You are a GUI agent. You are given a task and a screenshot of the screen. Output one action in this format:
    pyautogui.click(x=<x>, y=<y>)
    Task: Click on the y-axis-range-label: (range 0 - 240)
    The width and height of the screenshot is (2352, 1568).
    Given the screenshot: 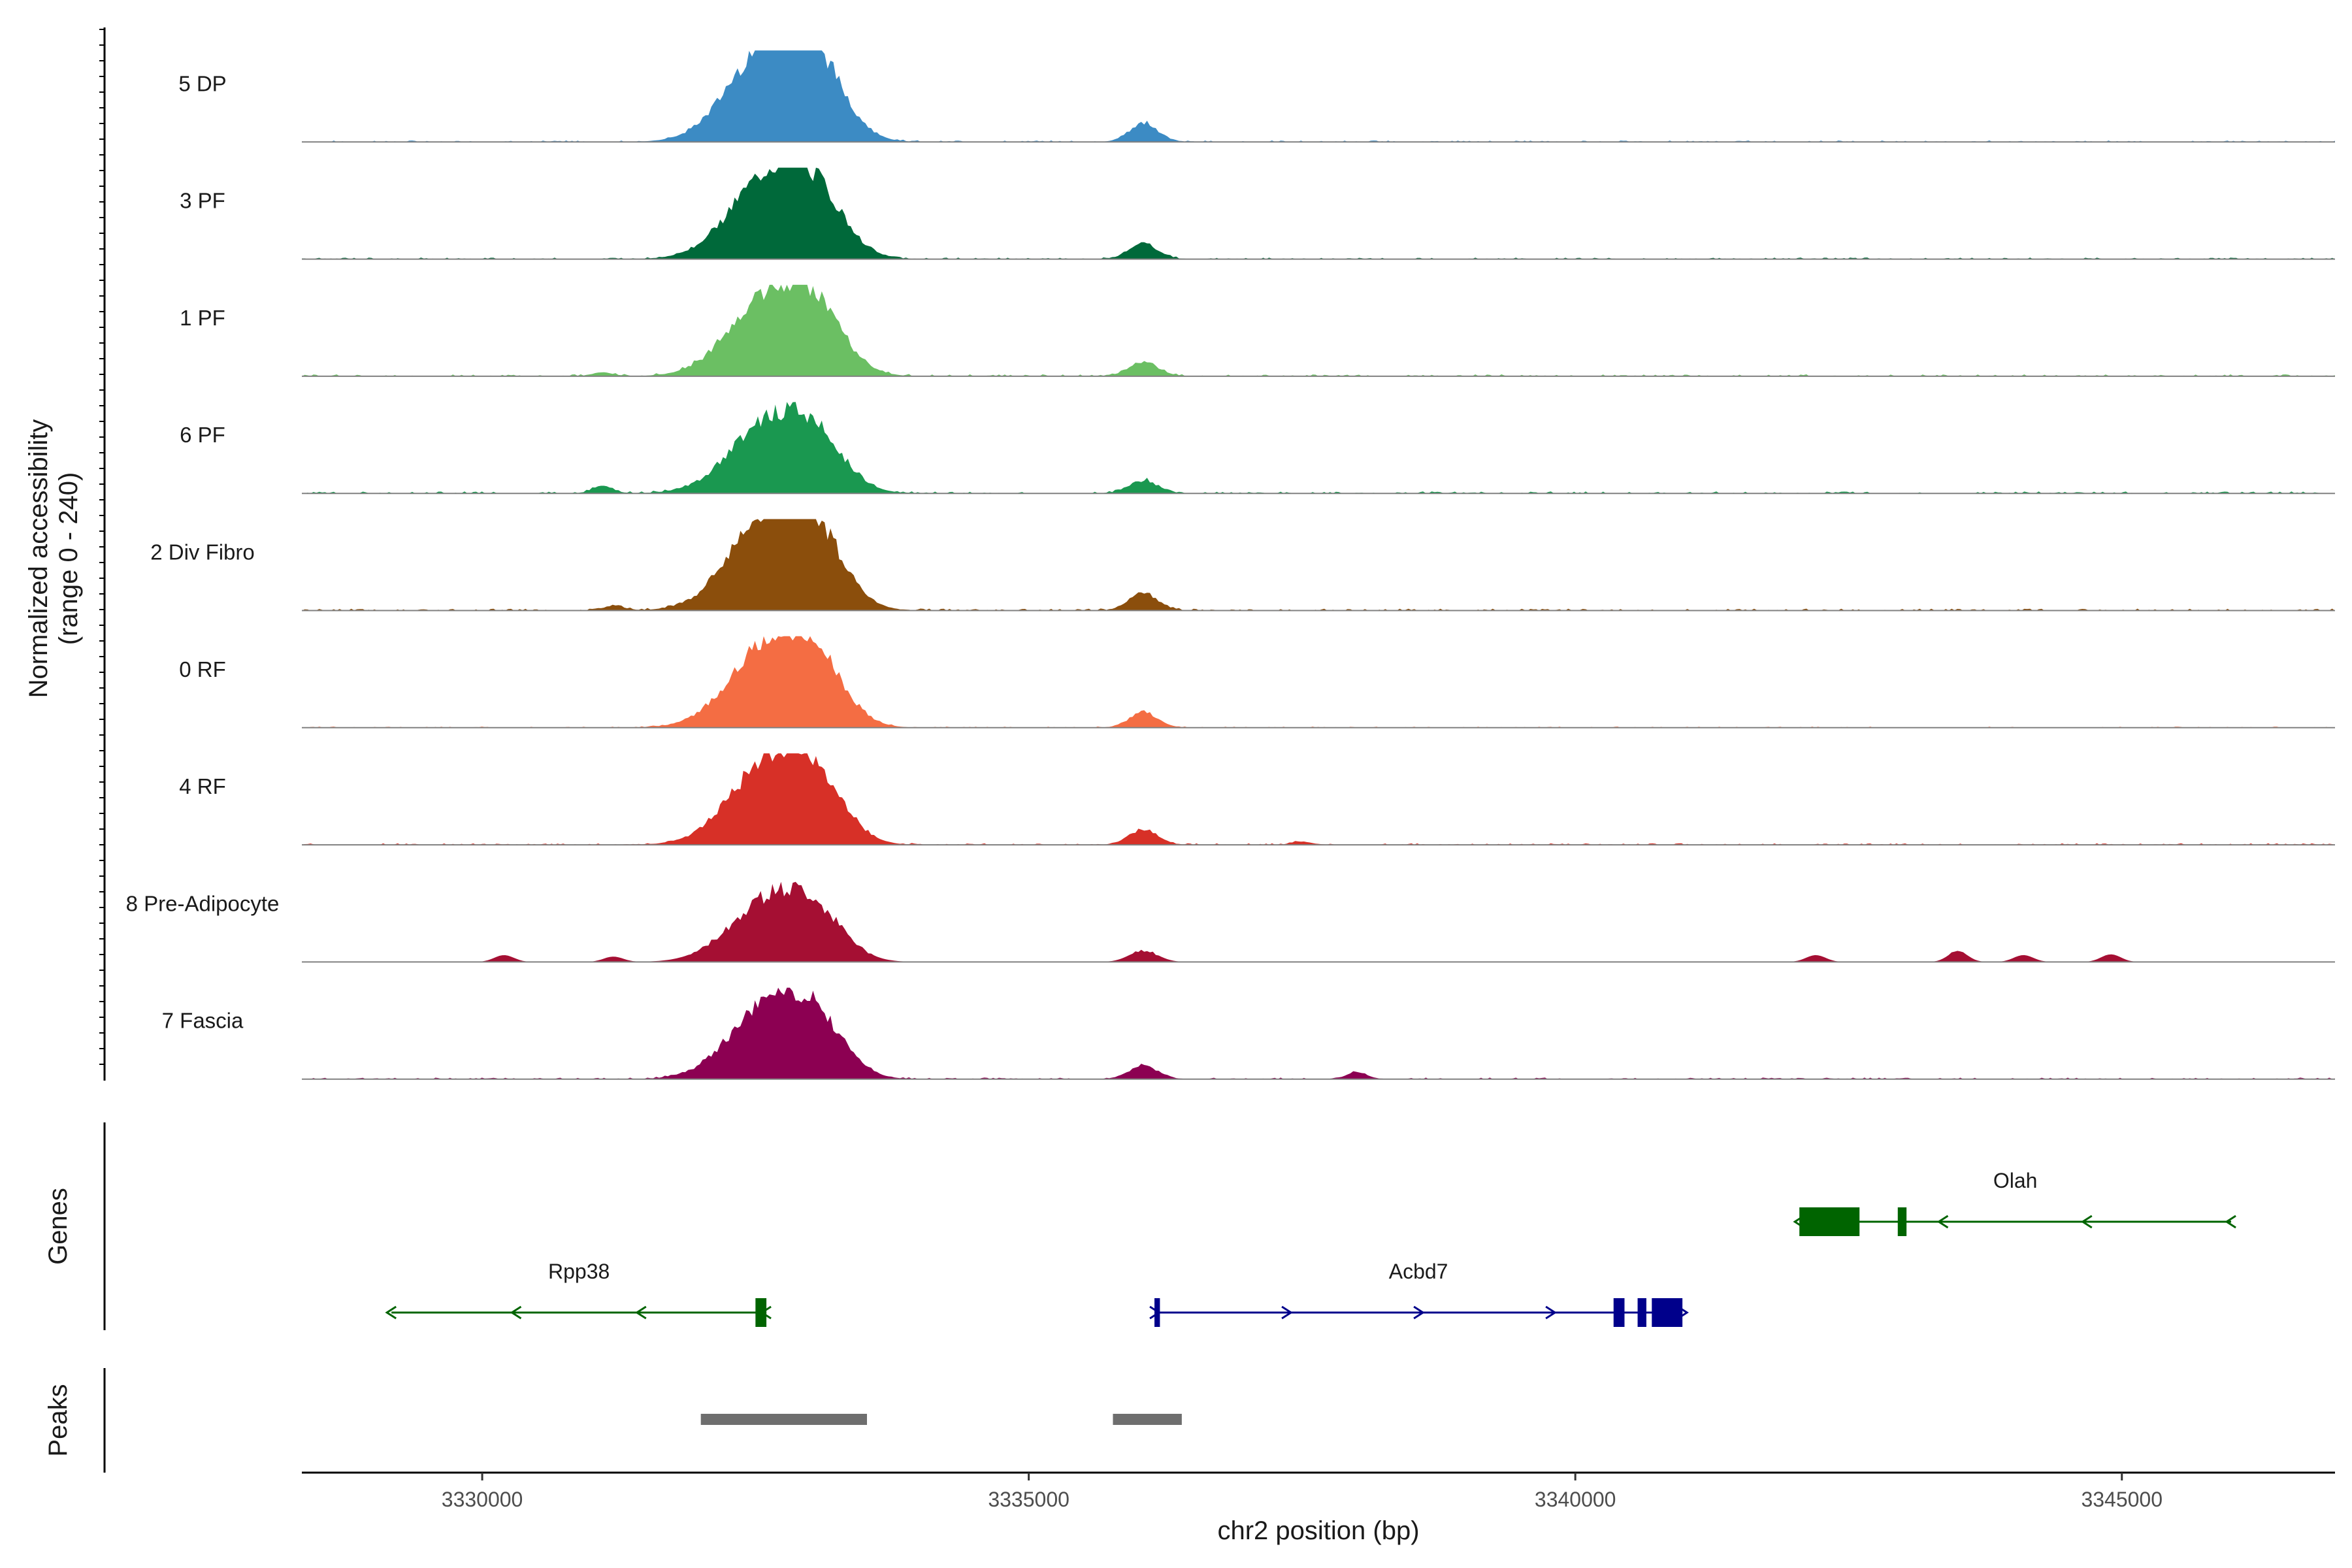 What is the action you would take?
    pyautogui.click(x=68, y=558)
    